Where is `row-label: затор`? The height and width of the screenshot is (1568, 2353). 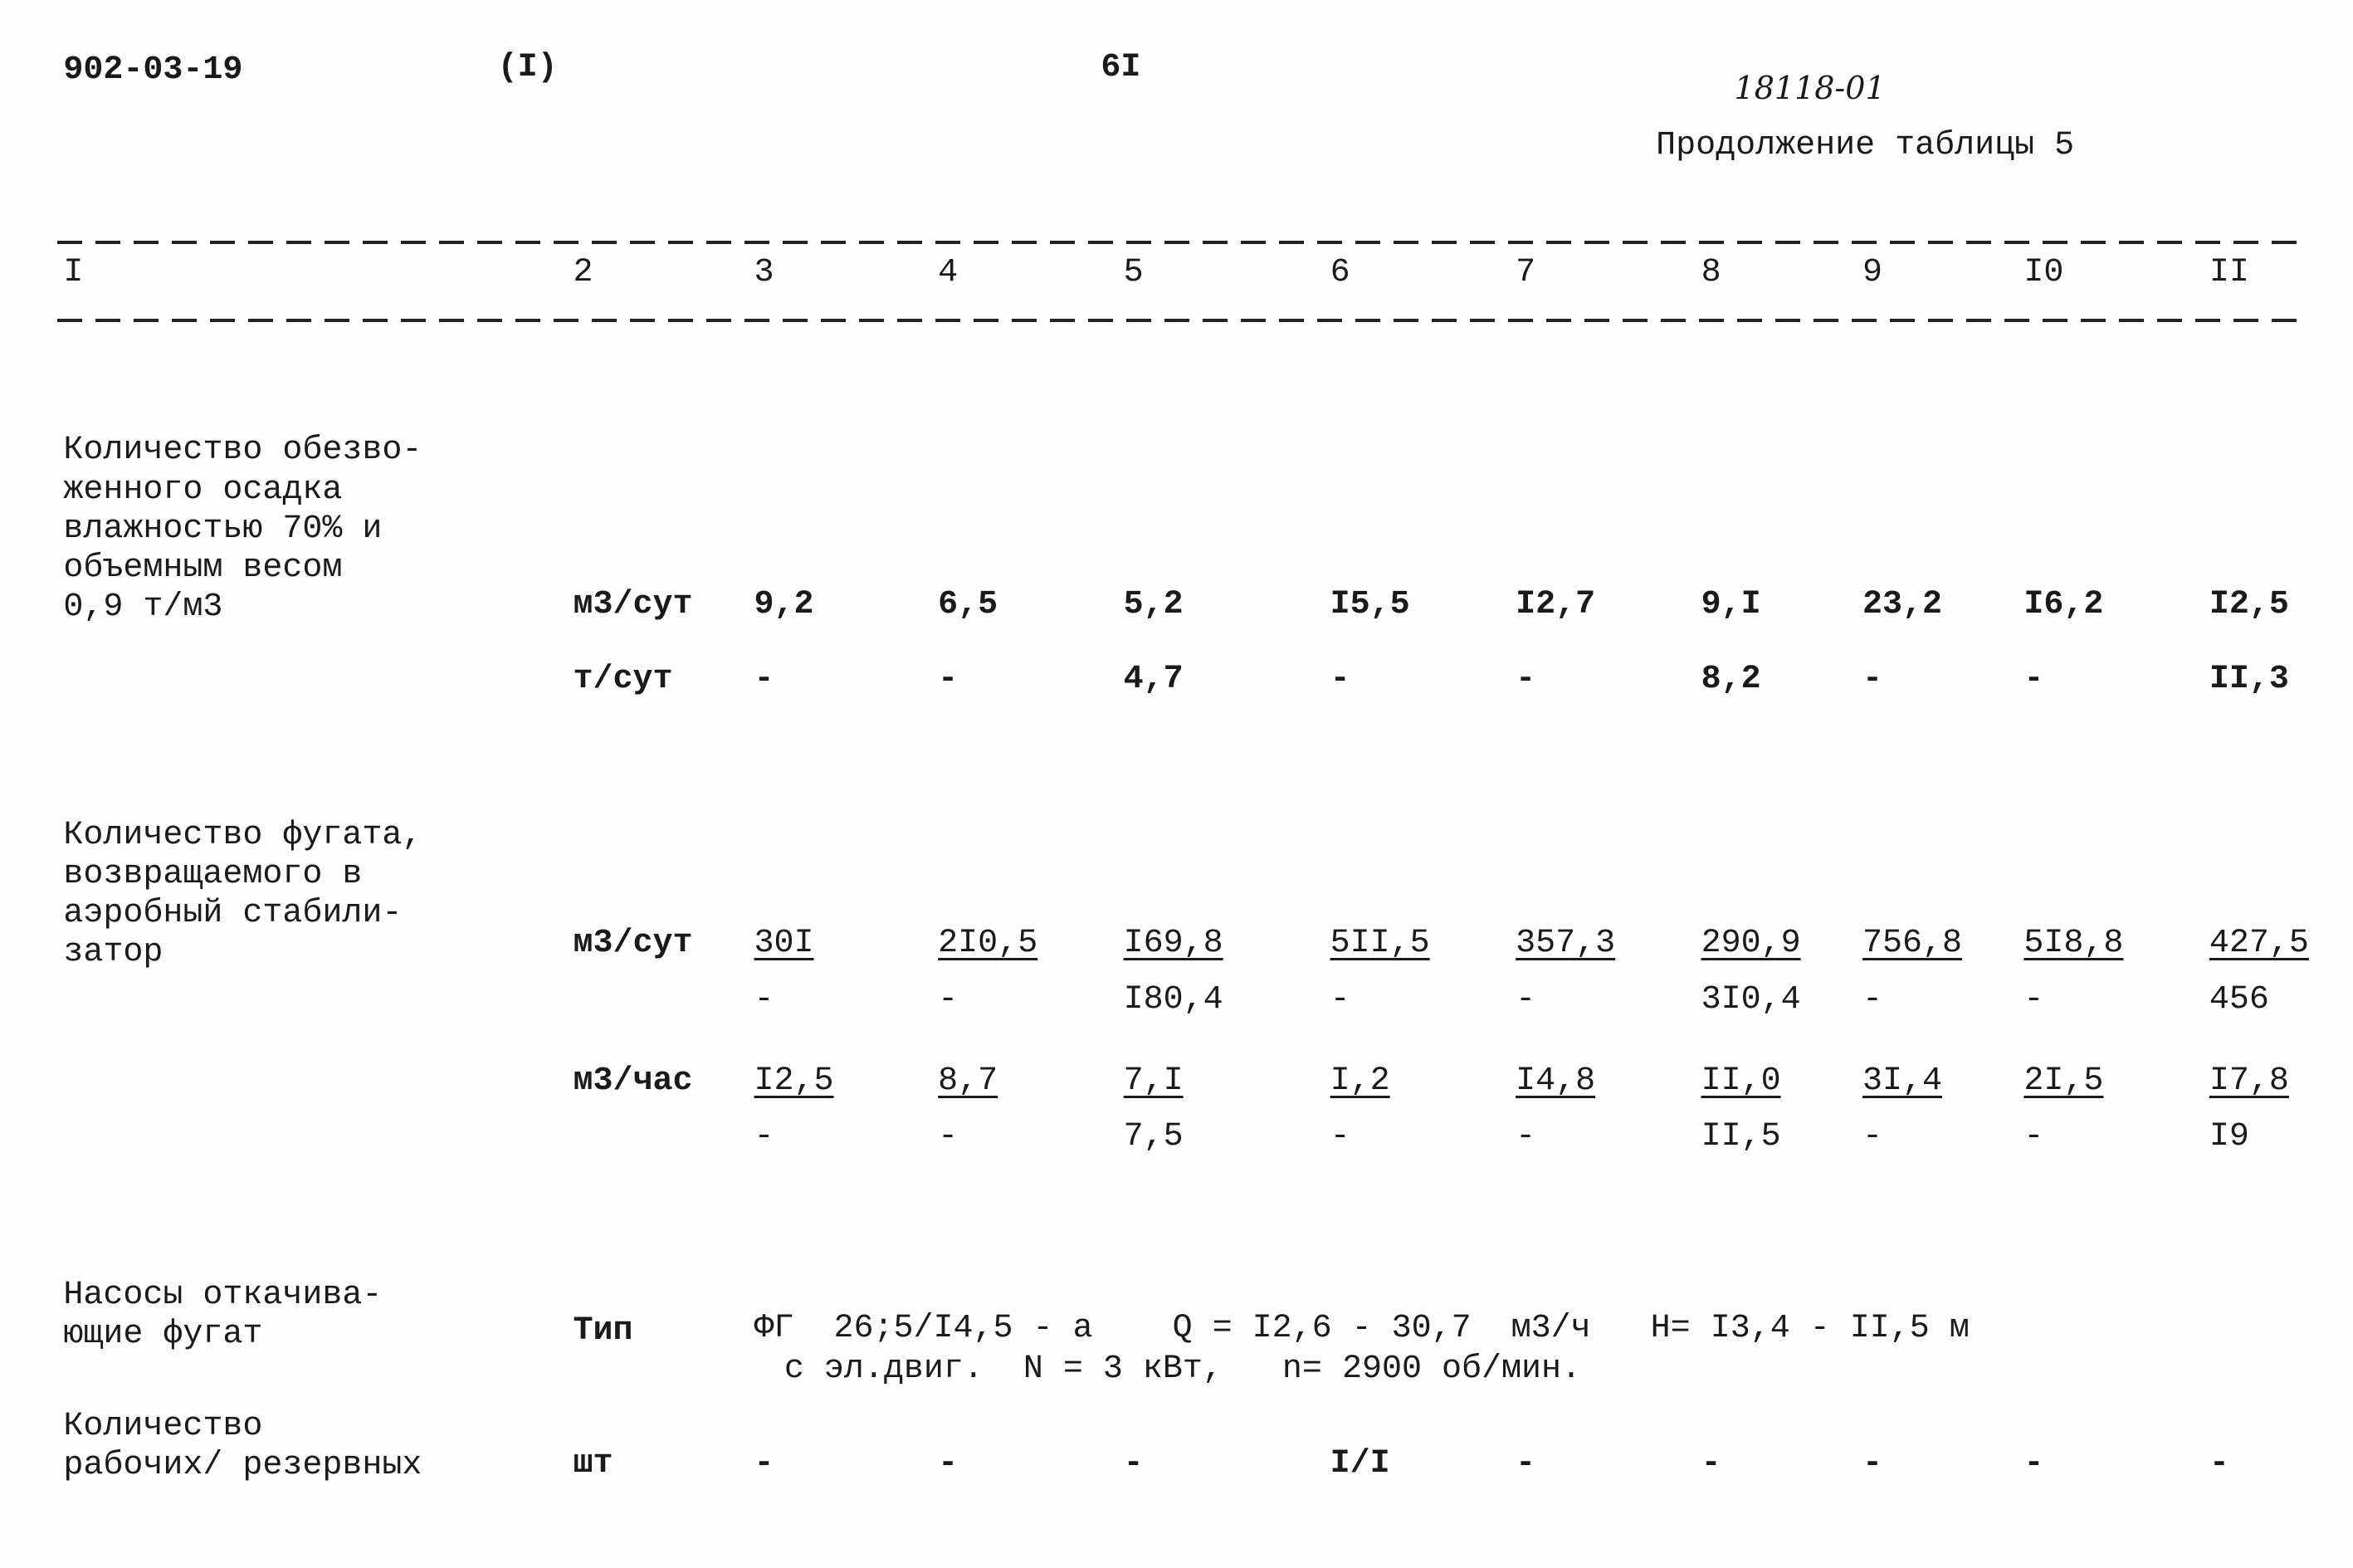 row-label: затор is located at coordinates (113, 953).